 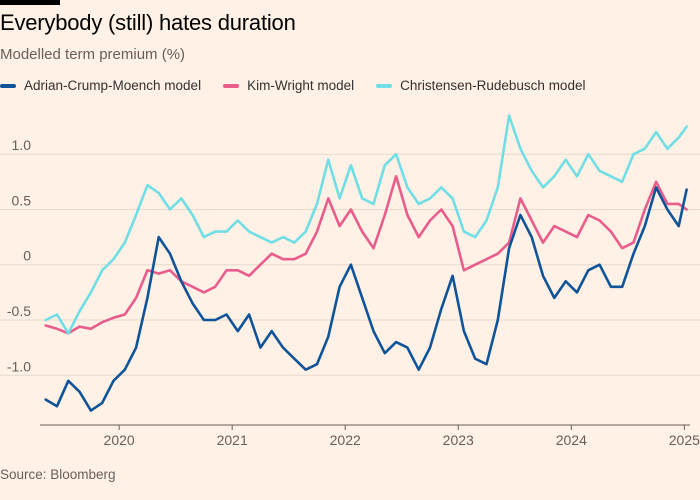 What do you see at coordinates (27, 256) in the screenshot?
I see `y-tick-label: 0` at bounding box center [27, 256].